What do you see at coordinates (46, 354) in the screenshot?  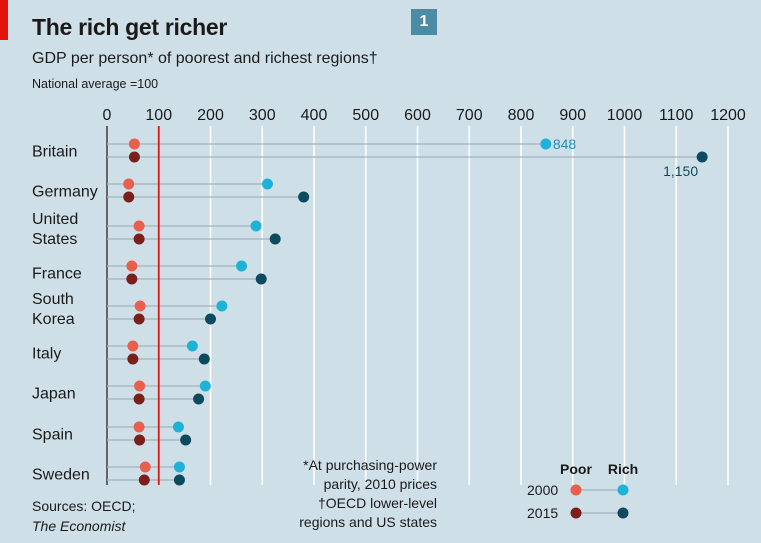 I see `category-label: Italy` at bounding box center [46, 354].